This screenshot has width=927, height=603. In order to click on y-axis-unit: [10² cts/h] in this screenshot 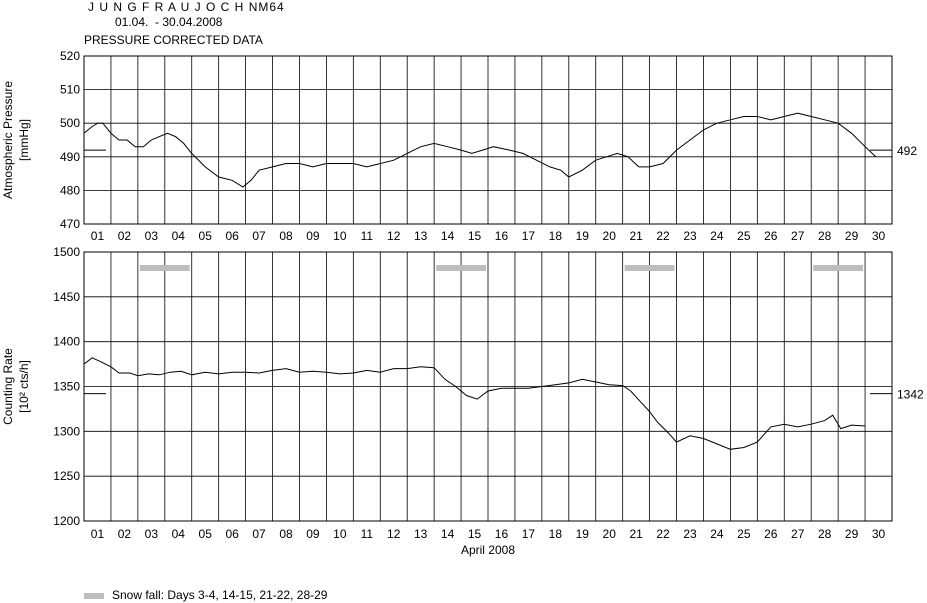, I will do `click(24, 386)`.